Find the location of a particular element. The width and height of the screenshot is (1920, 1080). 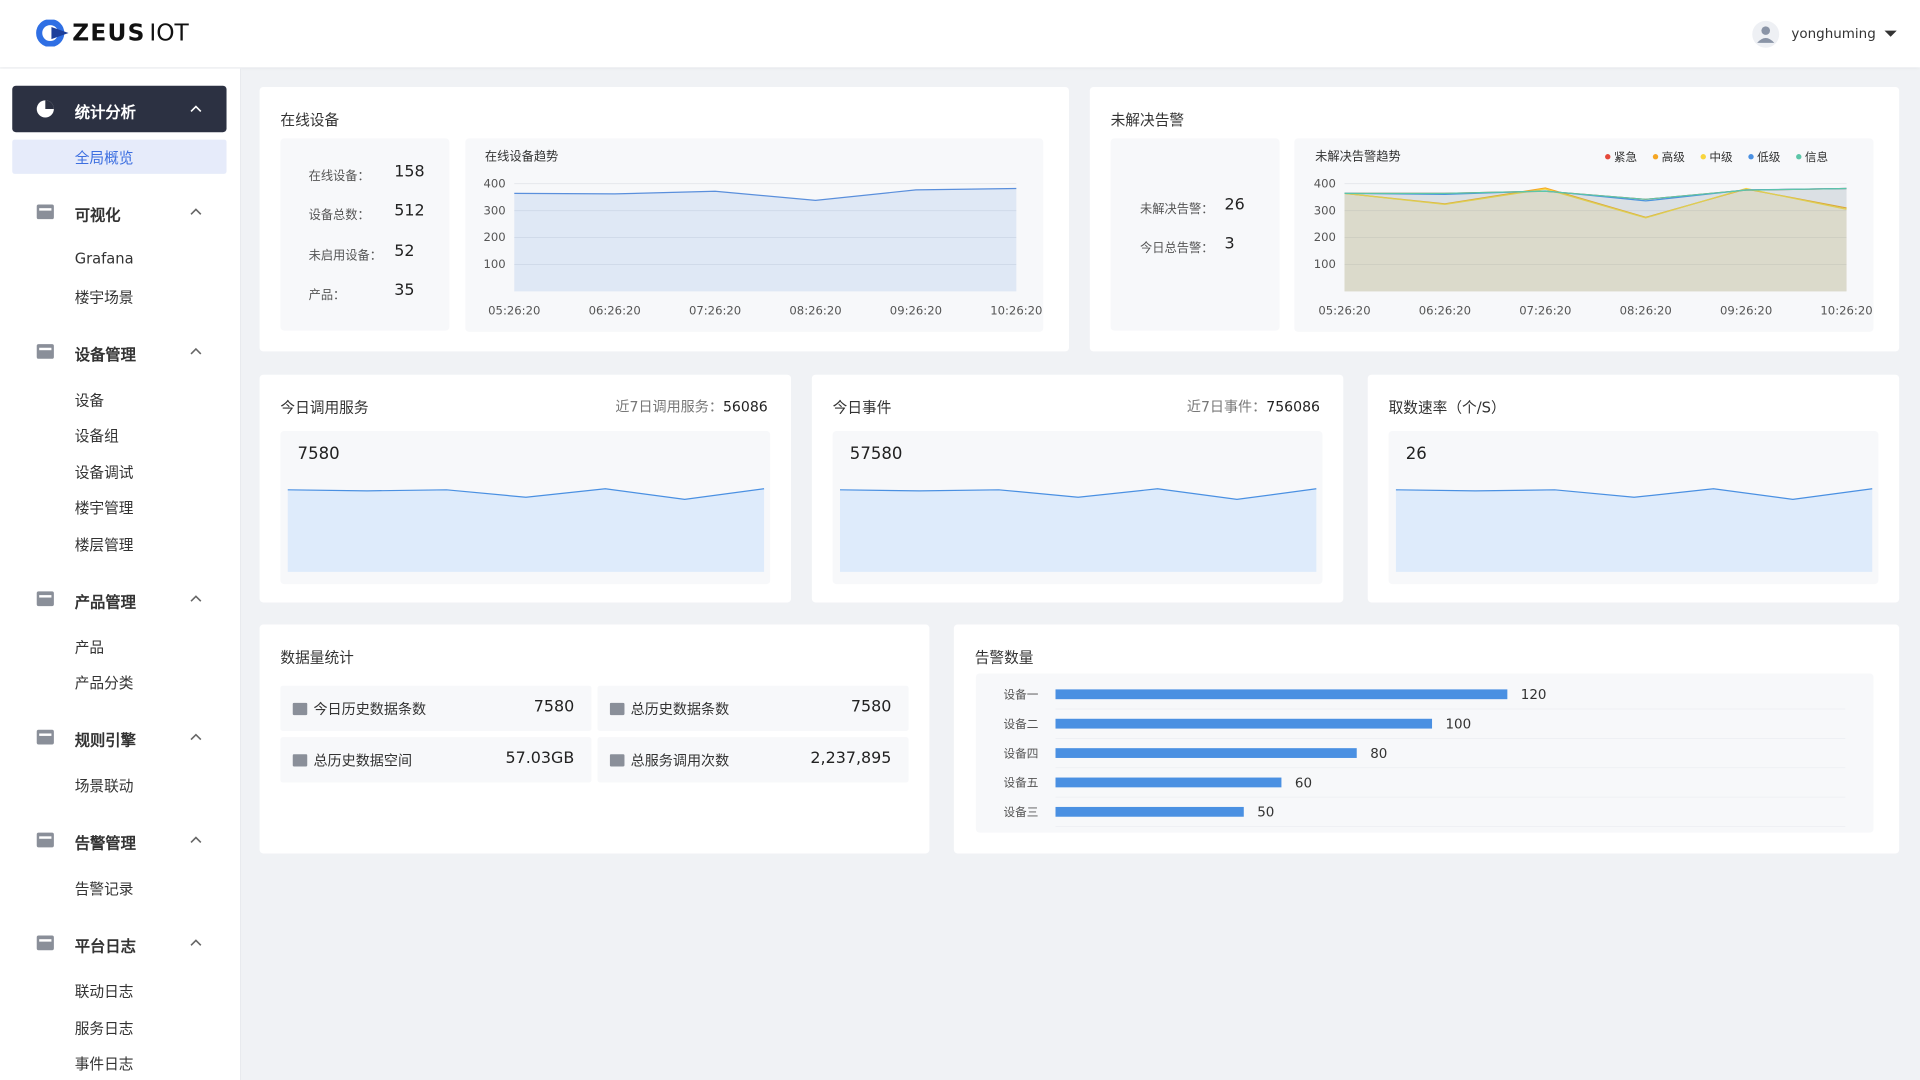

stat-value: 3 is located at coordinates (1229, 244).